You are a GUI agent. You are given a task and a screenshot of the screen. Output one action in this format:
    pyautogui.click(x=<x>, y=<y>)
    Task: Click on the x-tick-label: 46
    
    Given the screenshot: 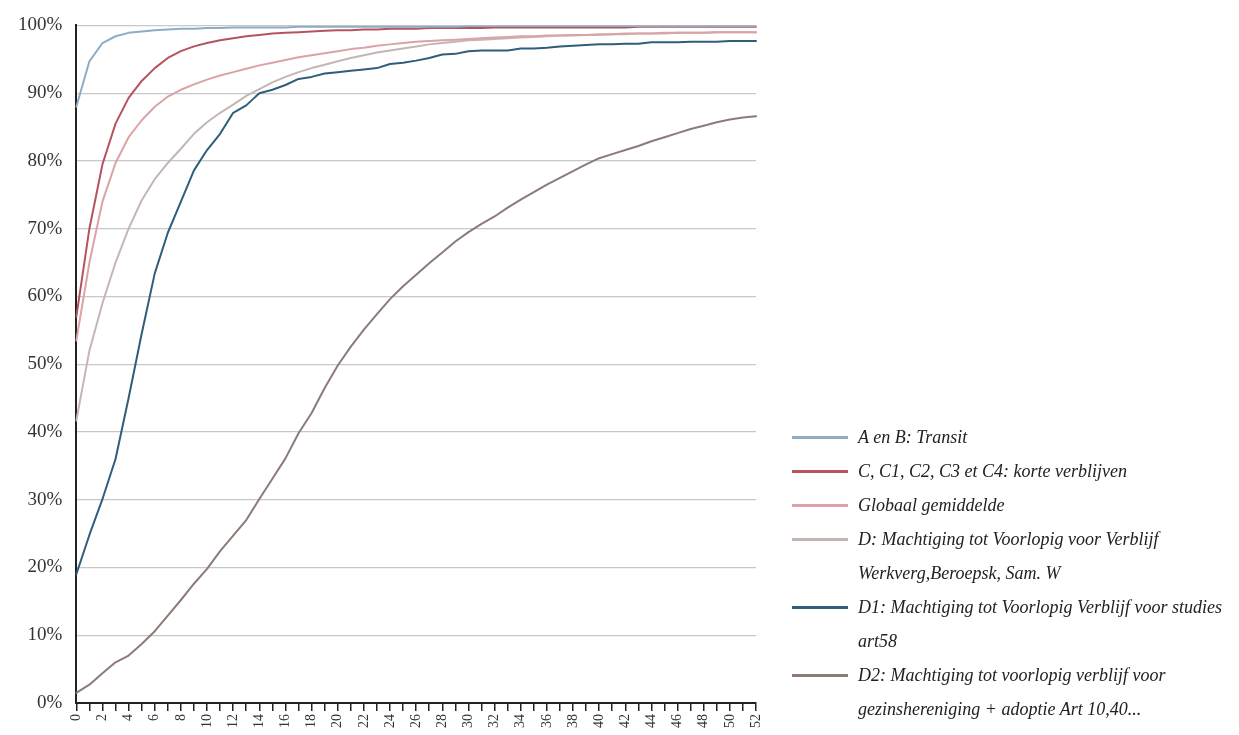 What is the action you would take?
    pyautogui.click(x=677, y=721)
    